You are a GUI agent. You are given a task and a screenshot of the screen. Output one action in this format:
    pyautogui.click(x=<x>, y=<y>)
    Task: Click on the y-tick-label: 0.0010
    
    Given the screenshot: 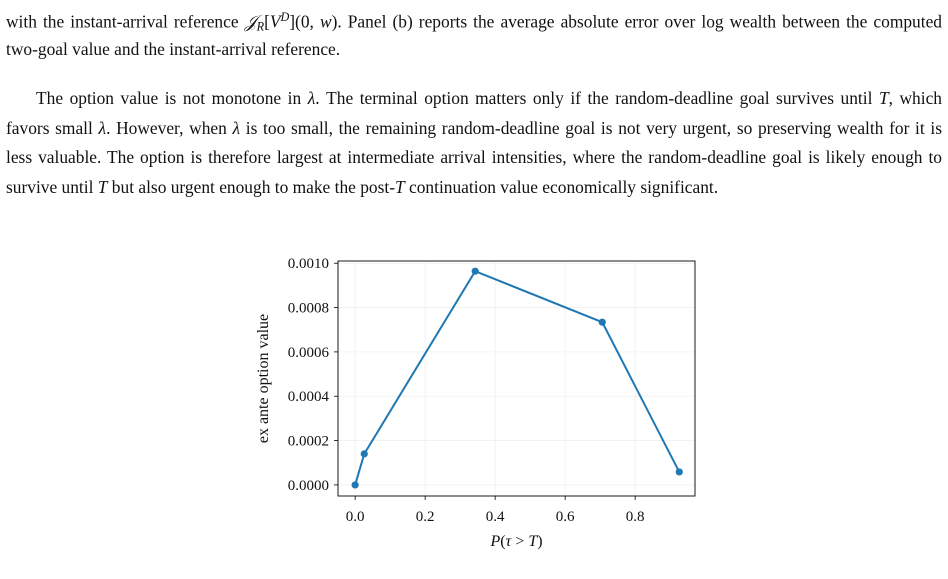 What is the action you would take?
    pyautogui.click(x=308, y=264)
    